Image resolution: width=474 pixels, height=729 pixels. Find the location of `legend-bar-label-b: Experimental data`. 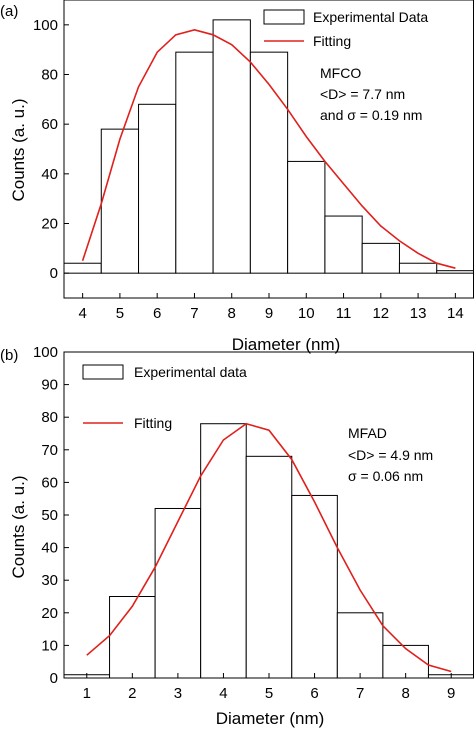

legend-bar-label-b: Experimental data is located at coordinates (190, 372).